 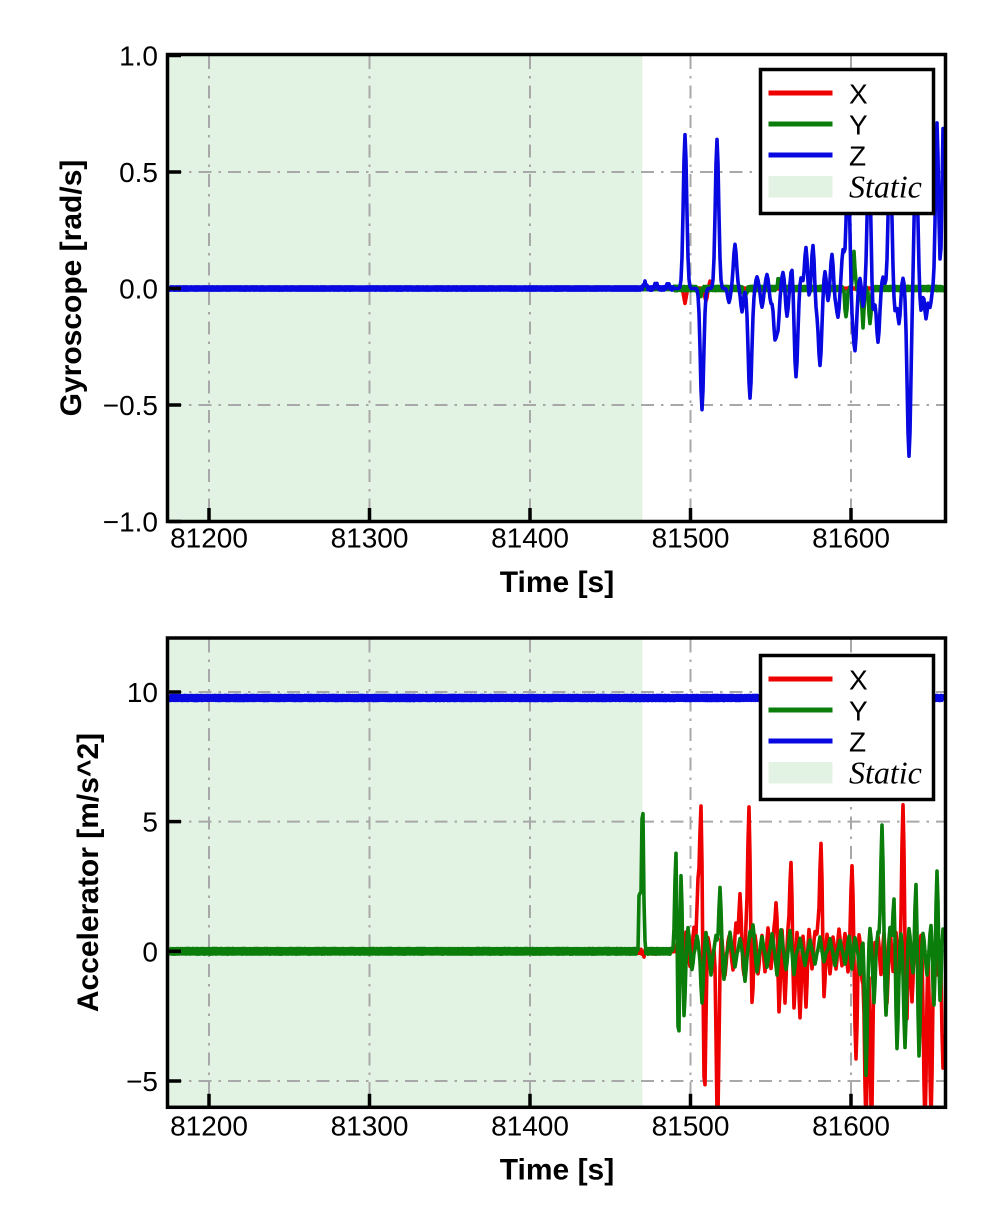 What do you see at coordinates (88, 872) in the screenshot?
I see `svg-text: Accelerator [m/s^2]` at bounding box center [88, 872].